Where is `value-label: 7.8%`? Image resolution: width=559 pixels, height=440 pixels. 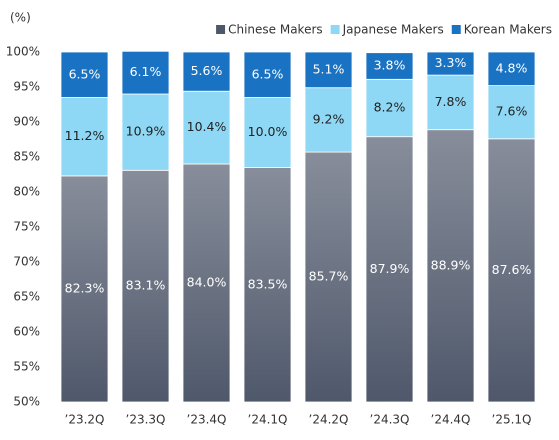 value-label: 7.8% is located at coordinates (451, 101).